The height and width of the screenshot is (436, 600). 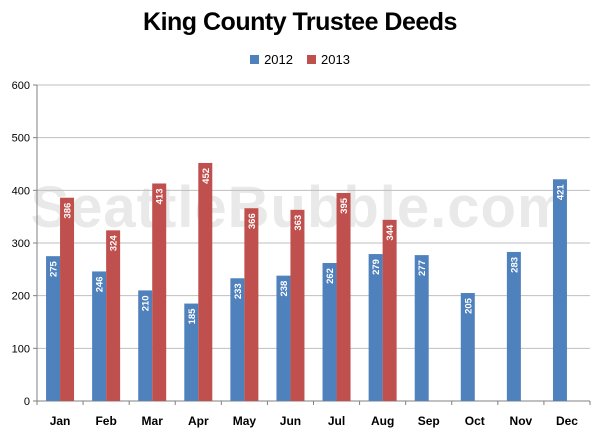 What do you see at coordinates (429, 421) in the screenshot?
I see `x-tick-label: Sep` at bounding box center [429, 421].